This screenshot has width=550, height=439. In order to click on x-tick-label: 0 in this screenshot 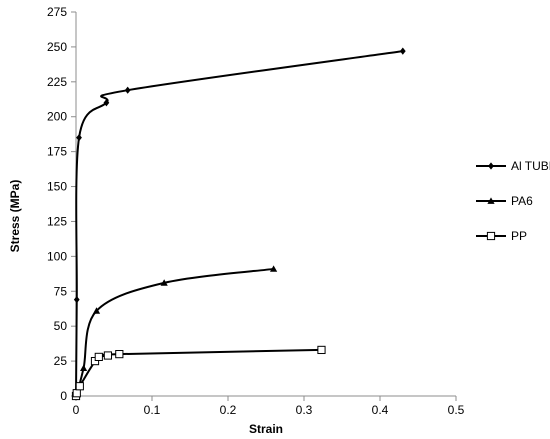, I will do `click(76, 410)`.